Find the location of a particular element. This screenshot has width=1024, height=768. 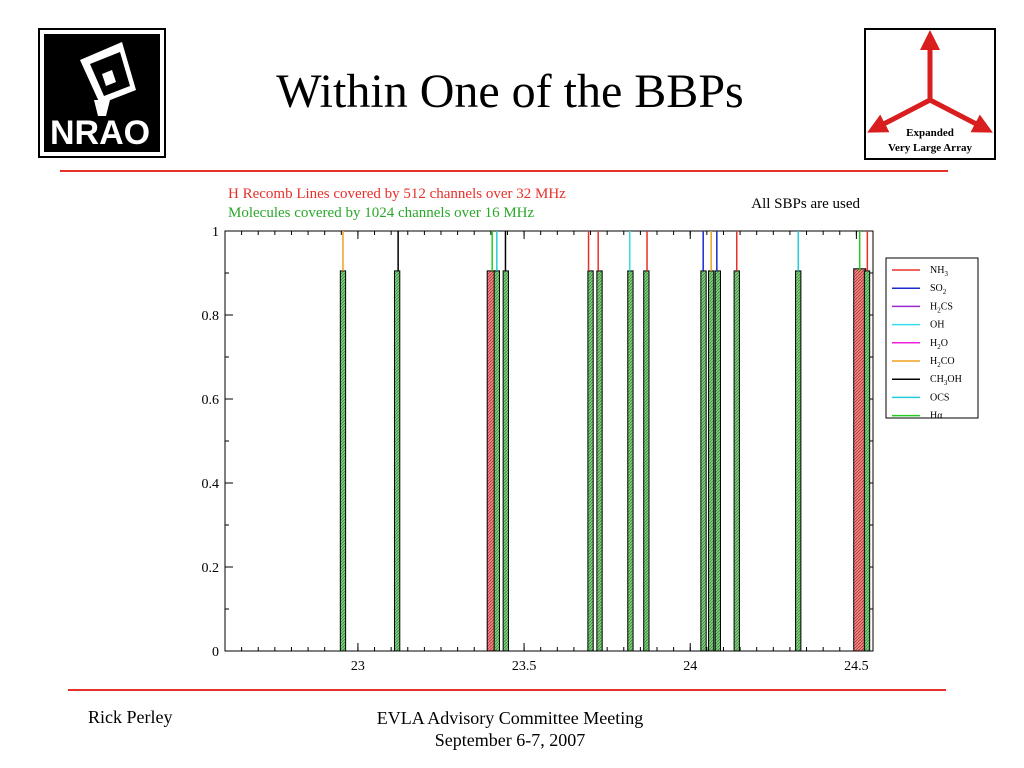

legend-entry: CH3OH is located at coordinates (946, 380).